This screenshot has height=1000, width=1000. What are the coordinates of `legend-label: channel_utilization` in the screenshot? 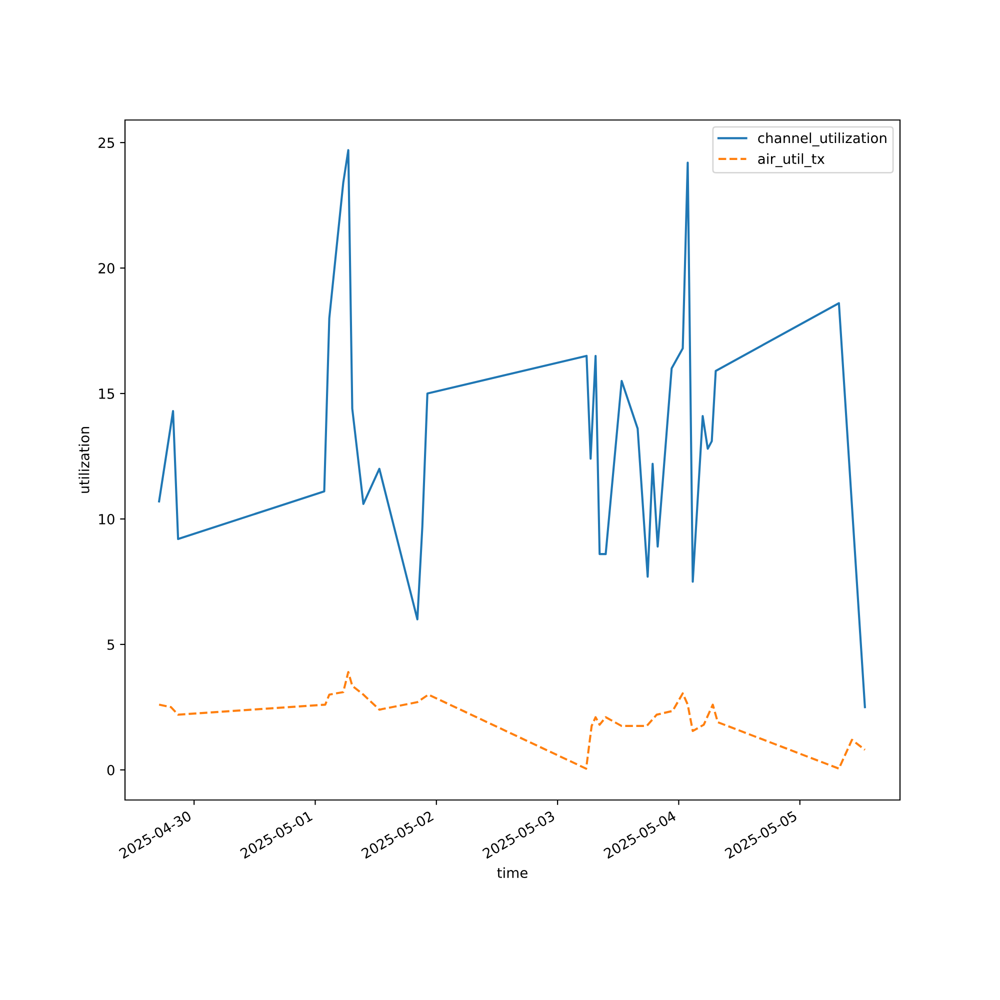 It's located at (822, 139).